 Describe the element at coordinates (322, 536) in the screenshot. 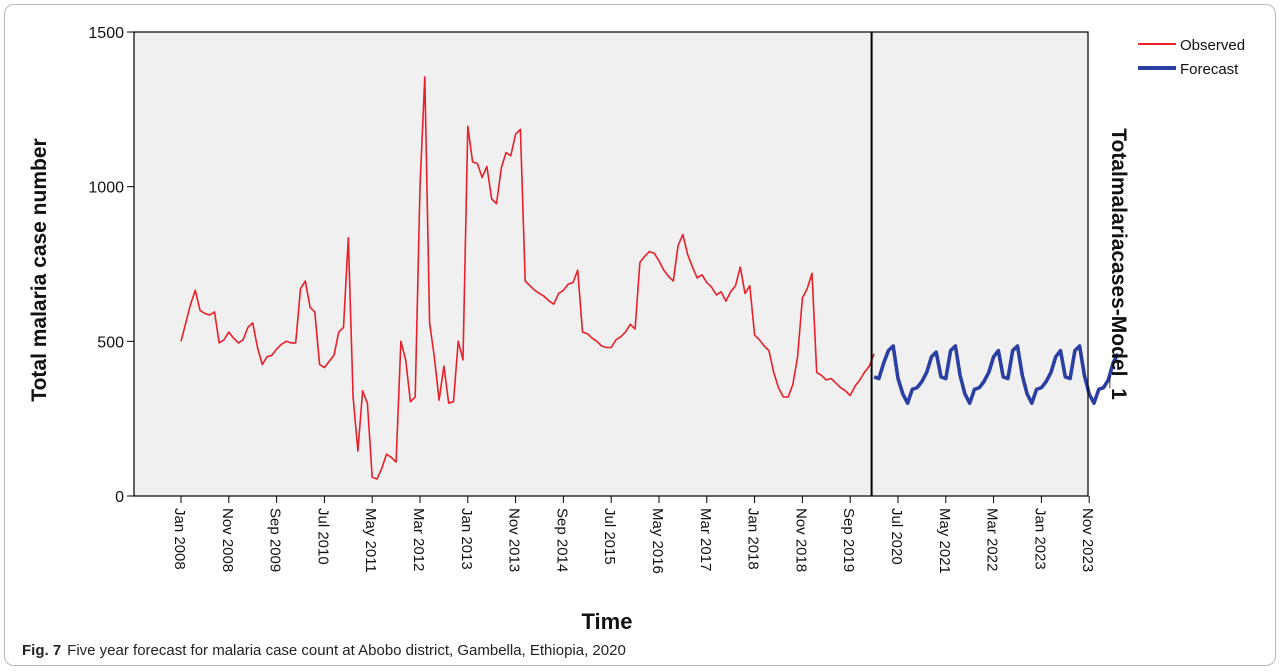

I see `x-tick-label: Jul 2010` at that location.